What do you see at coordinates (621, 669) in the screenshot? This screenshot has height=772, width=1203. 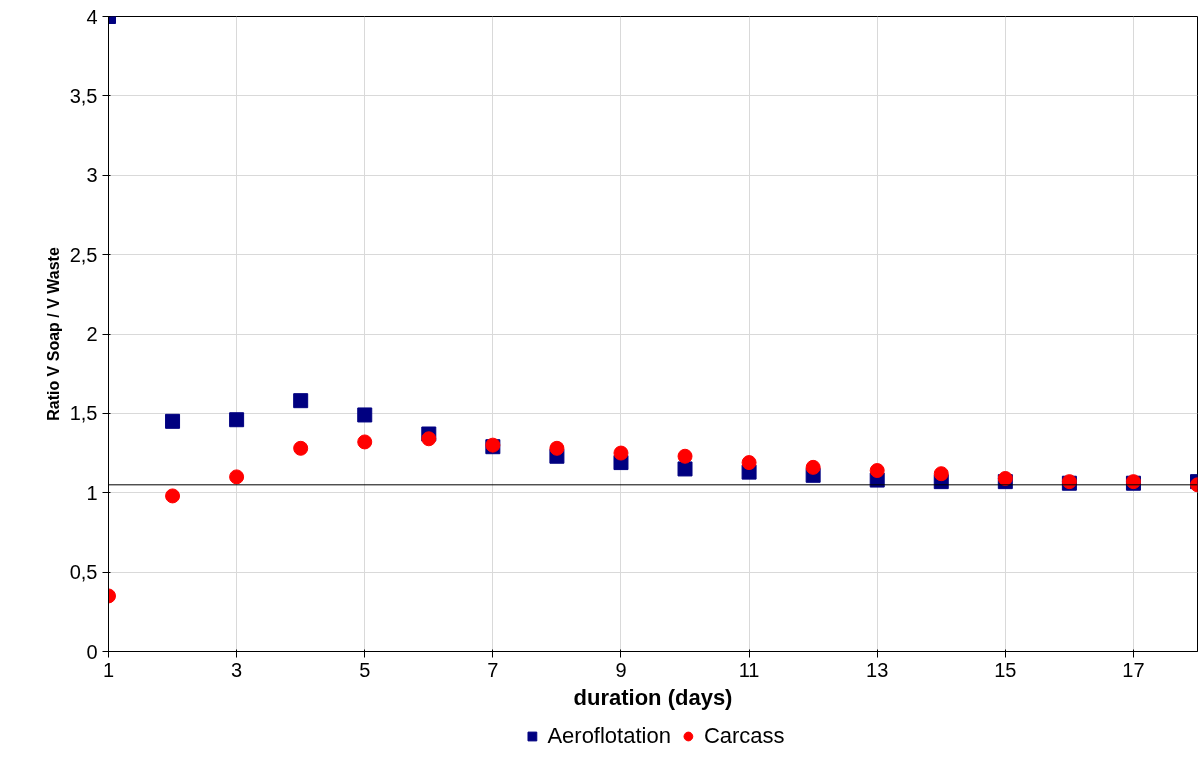 I see `x-tick-label: 9` at bounding box center [621, 669].